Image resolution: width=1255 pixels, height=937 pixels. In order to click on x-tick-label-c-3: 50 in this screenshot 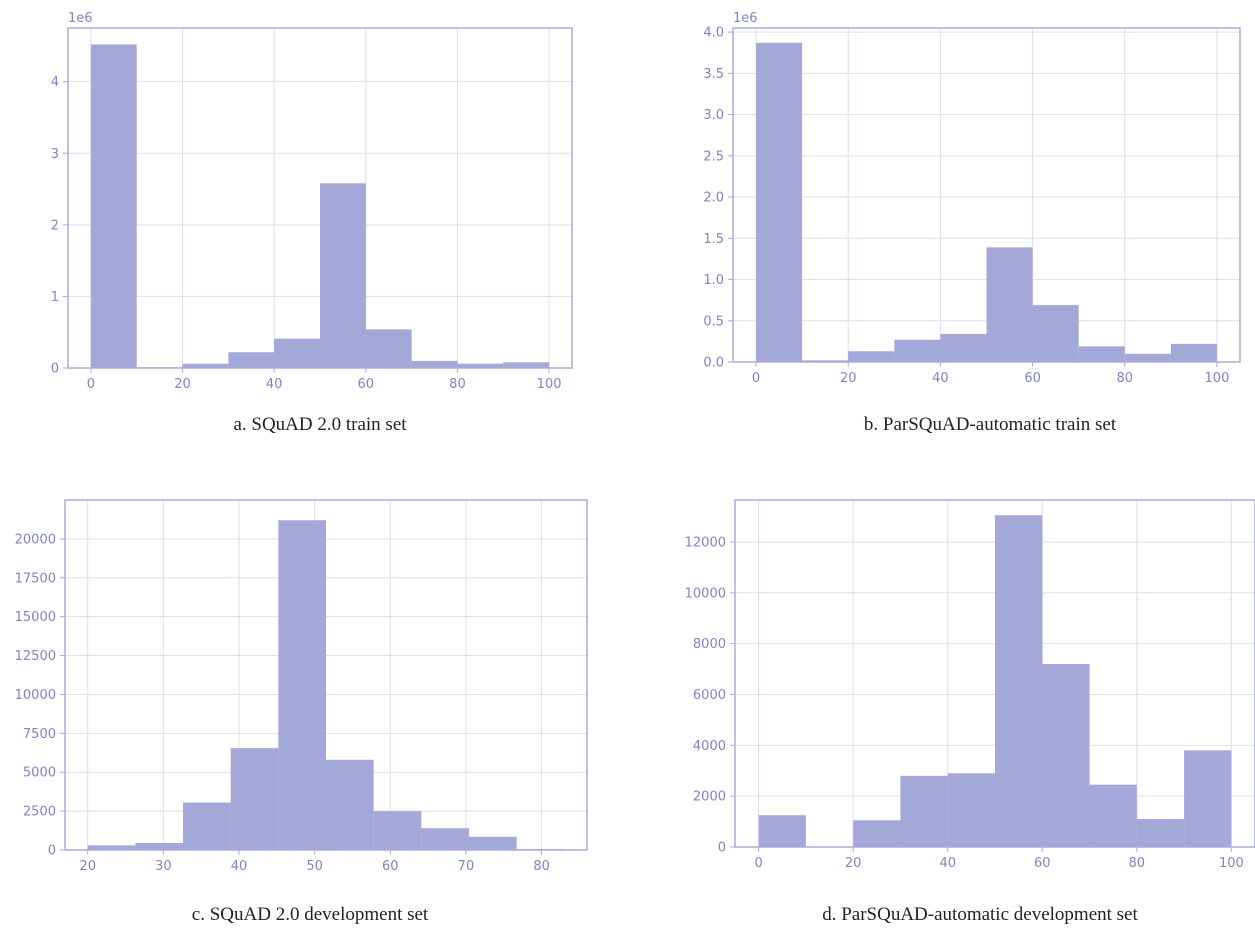, I will do `click(314, 866)`.